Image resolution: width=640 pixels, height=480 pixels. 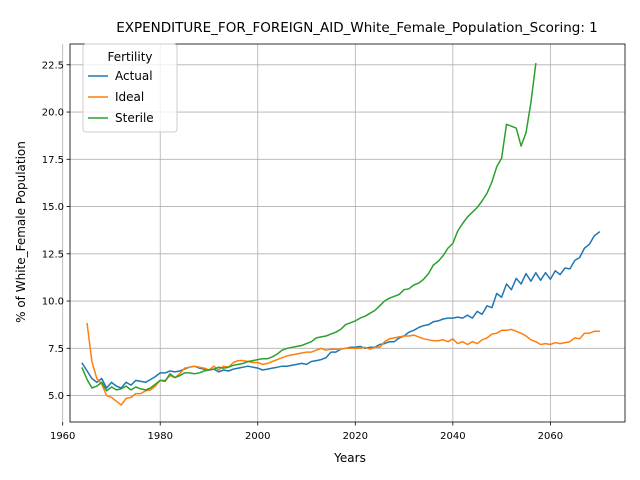 I want to click on y-tick-label: 10.0, so click(x=53, y=302).